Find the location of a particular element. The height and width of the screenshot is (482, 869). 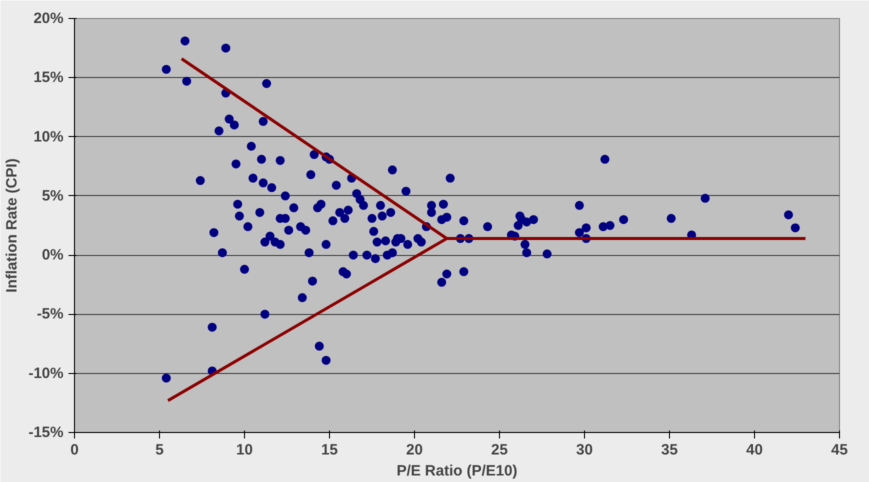

x-tick-label: 45 is located at coordinates (839, 450).